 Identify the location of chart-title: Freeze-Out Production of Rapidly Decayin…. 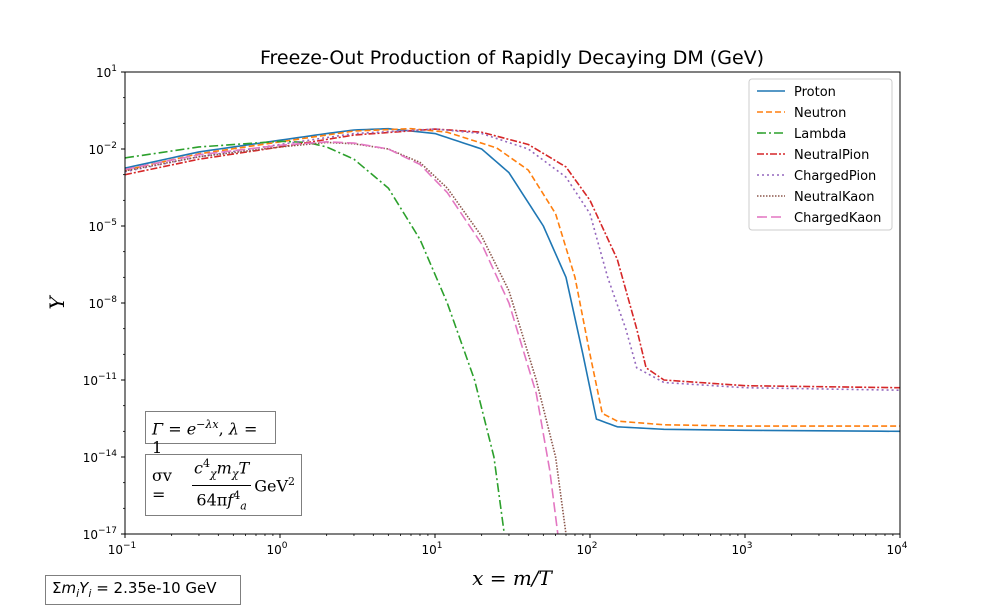
(512, 58).